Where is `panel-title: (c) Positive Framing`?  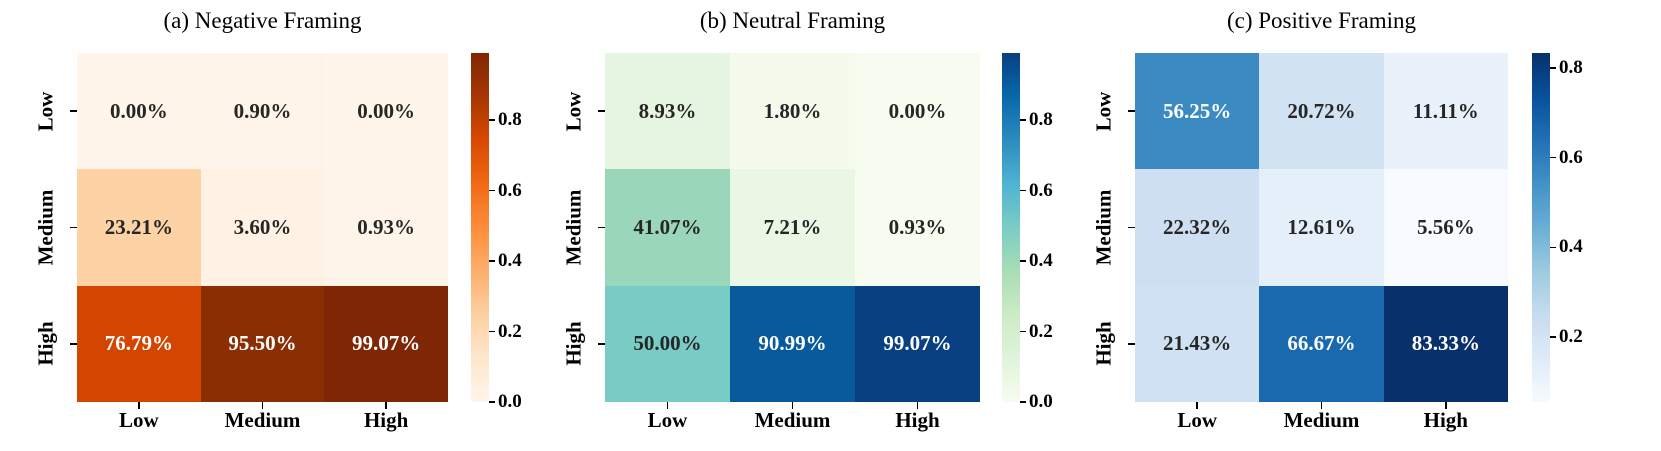
panel-title: (c) Positive Framing is located at coordinates (1321, 20).